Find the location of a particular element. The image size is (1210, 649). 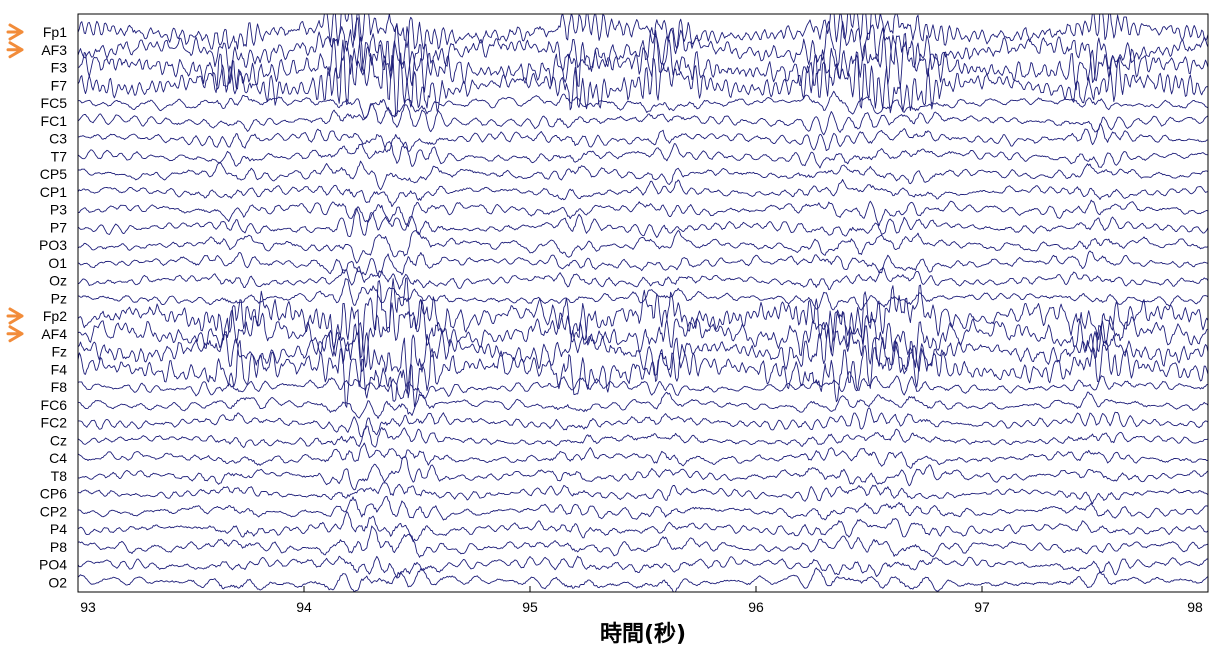

x-tick-label: 93 is located at coordinates (88, 607).